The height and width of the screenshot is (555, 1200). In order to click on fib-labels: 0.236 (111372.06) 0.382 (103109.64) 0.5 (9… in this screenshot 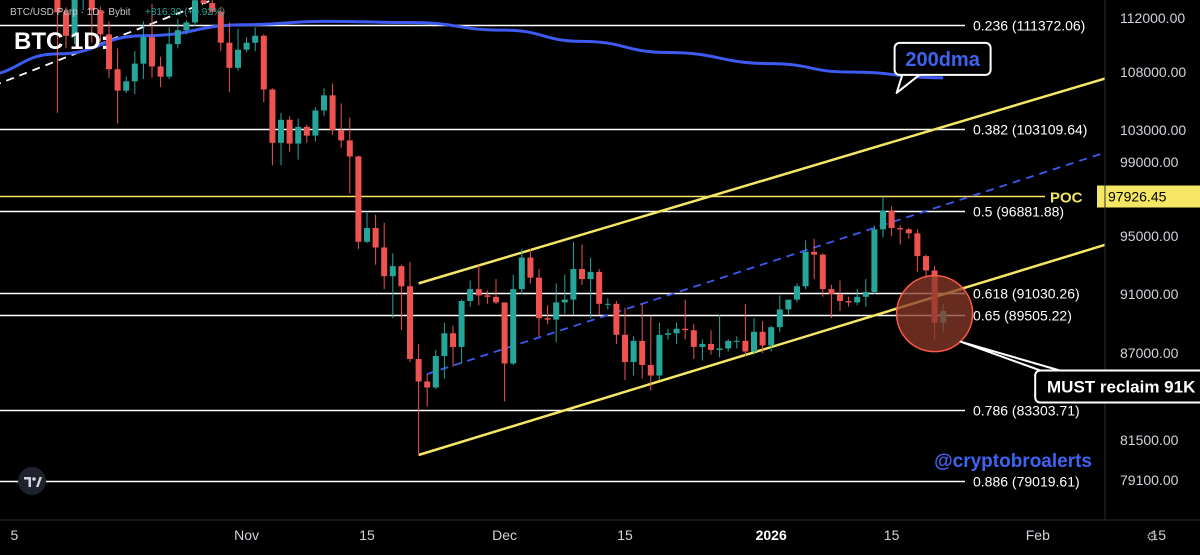, I will do `click(1030, 254)`.